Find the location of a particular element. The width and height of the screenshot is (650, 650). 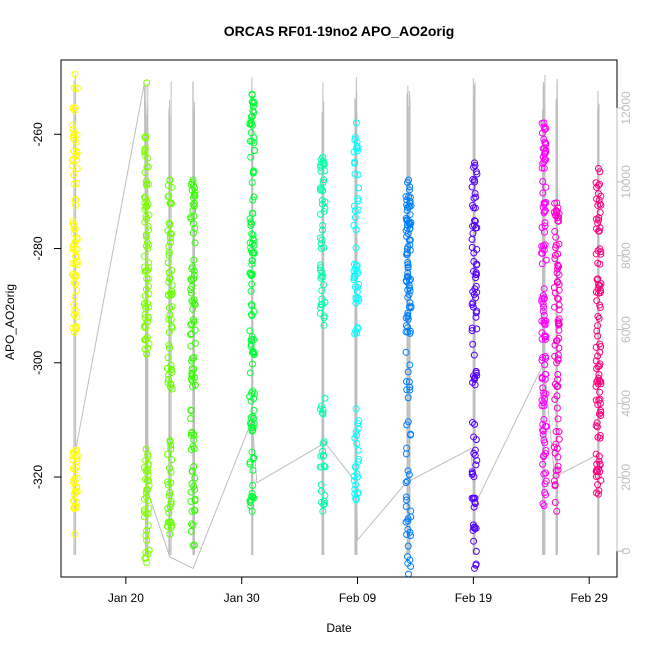

y-tick-label: -280 is located at coordinates (38, 248).